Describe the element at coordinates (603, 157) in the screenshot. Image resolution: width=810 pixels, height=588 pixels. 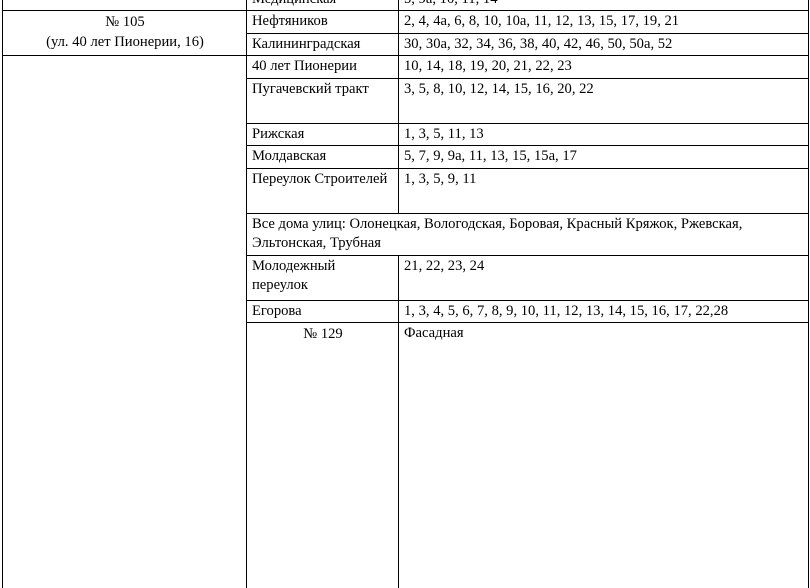
I see `cell-numbers: 5, 7, 9, 9а, 11, 13, 15, 15а, 17` at that location.